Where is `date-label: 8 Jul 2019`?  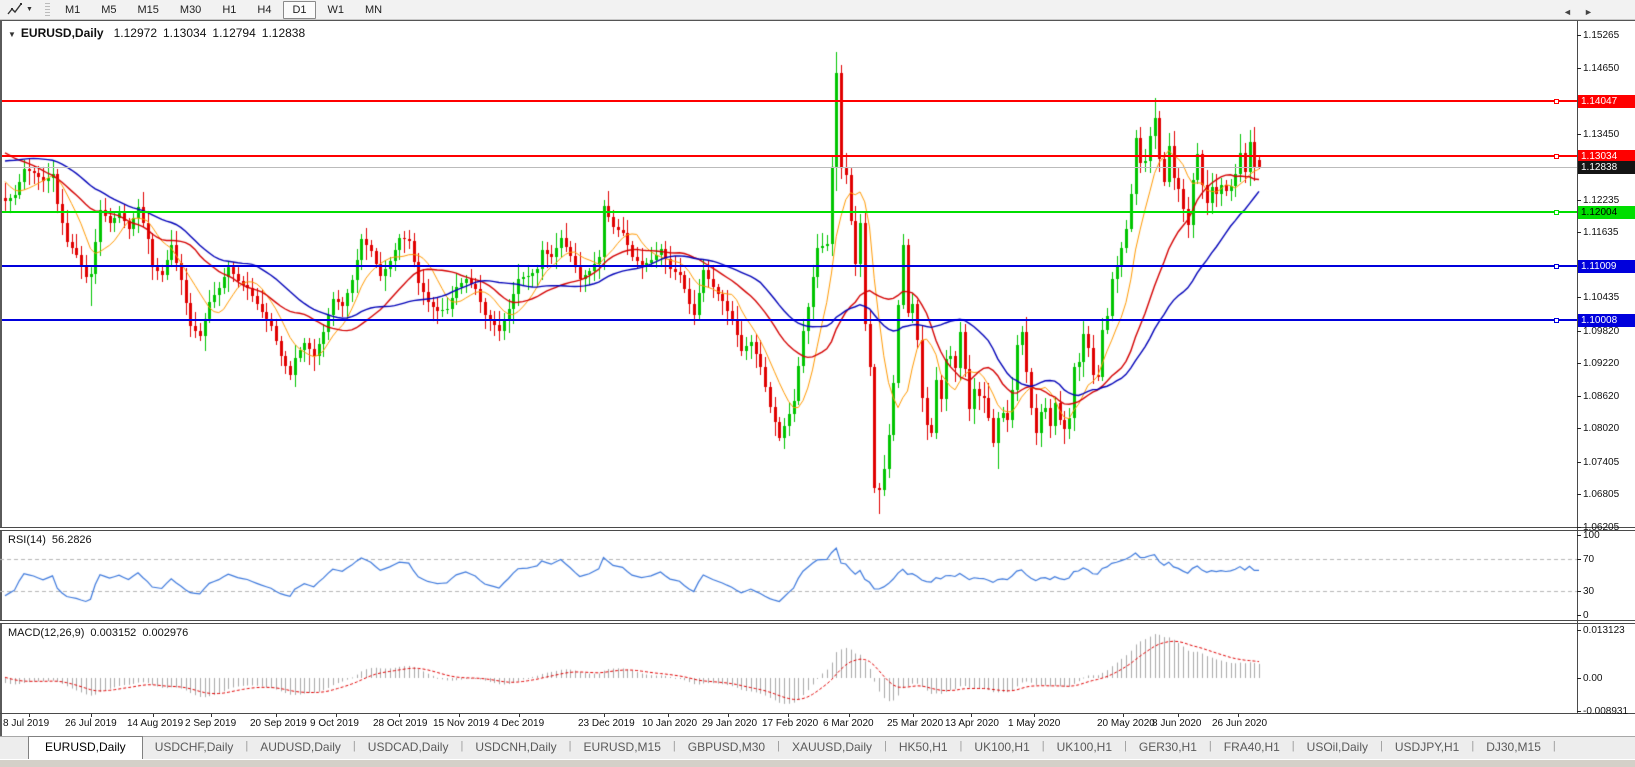
date-label: 8 Jul 2019 is located at coordinates (26, 723).